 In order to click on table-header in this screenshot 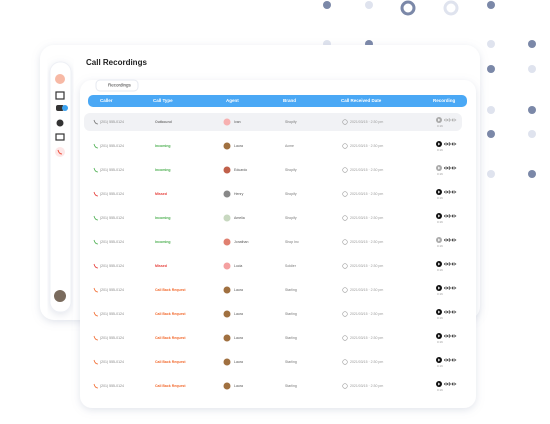, I will do `click(277, 101)`.